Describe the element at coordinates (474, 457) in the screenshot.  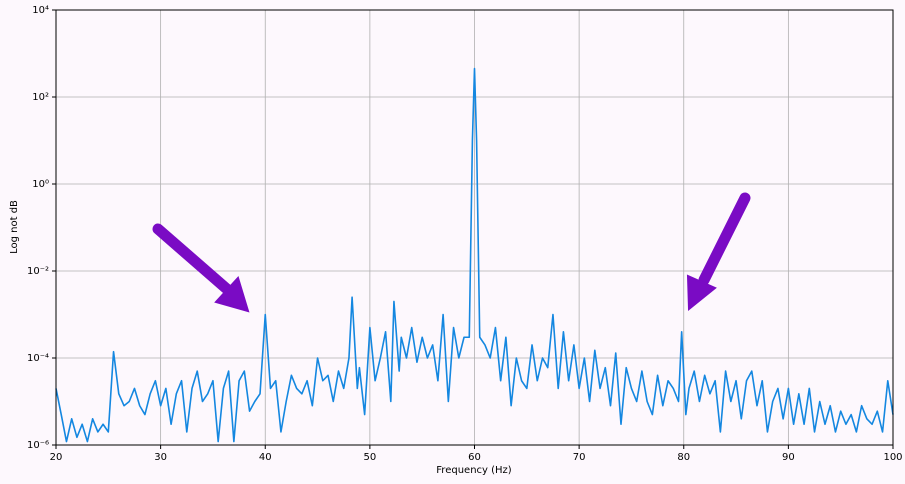
I see `x-tick-label: 60` at that location.